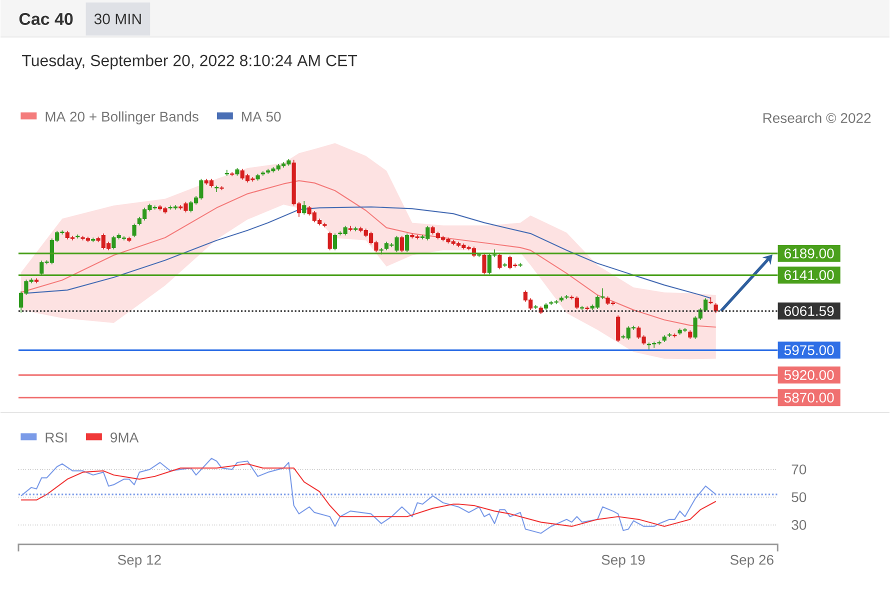  What do you see at coordinates (817, 117) in the screenshot?
I see `text: Research © 2022` at bounding box center [817, 117].